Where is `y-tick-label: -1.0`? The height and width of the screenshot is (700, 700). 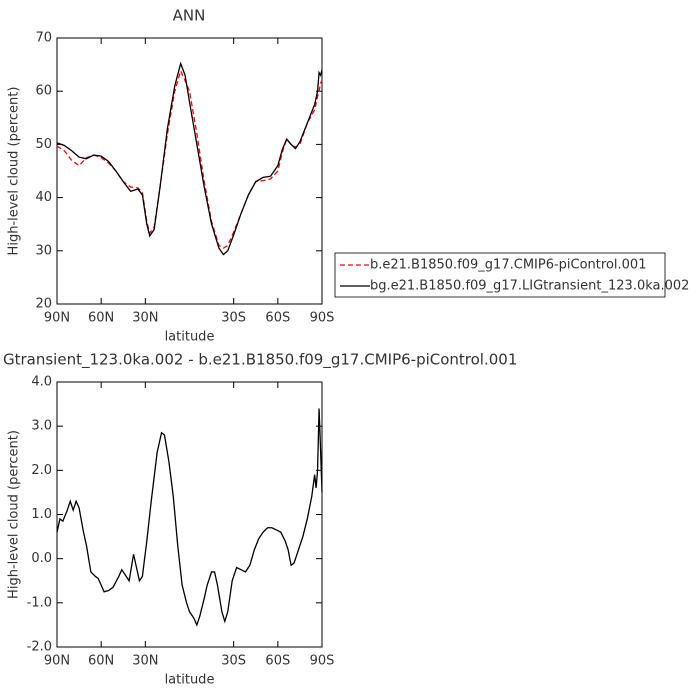 y-tick-label: -1.0 is located at coordinates (39, 602).